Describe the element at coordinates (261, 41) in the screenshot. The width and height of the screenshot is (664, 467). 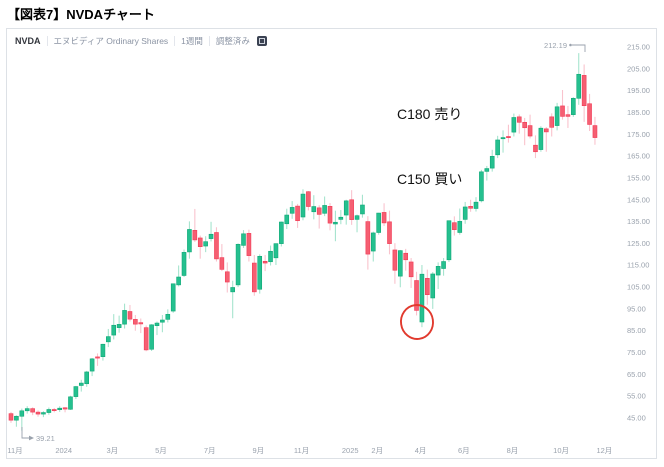
I see `chart-logo-icon` at that location.